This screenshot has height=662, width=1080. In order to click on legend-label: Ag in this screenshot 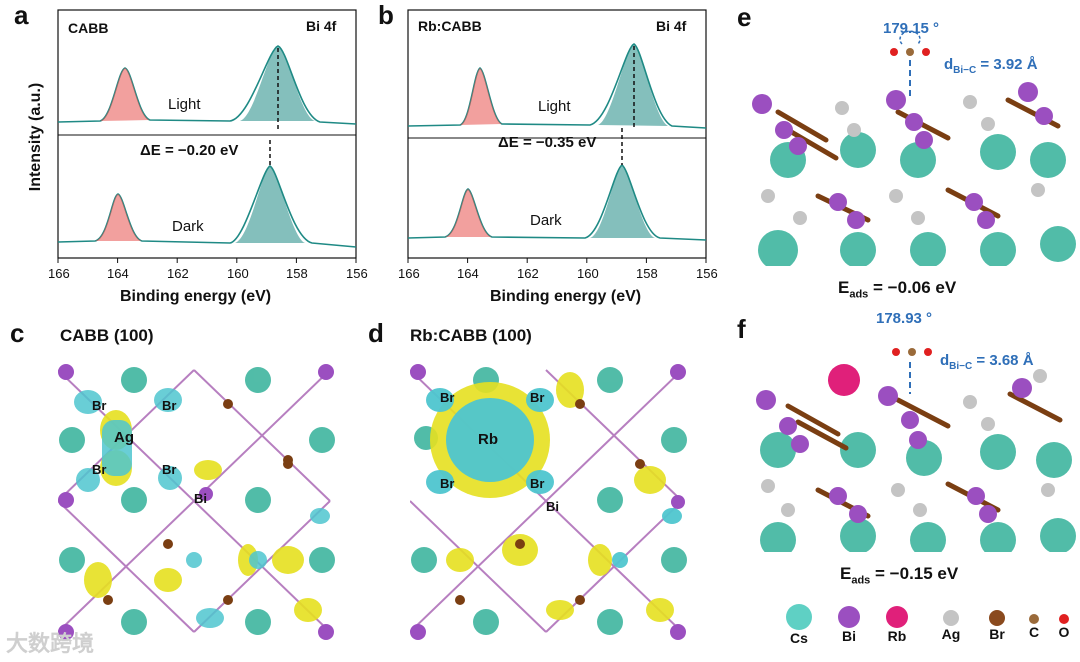, I will do `click(951, 634)`.